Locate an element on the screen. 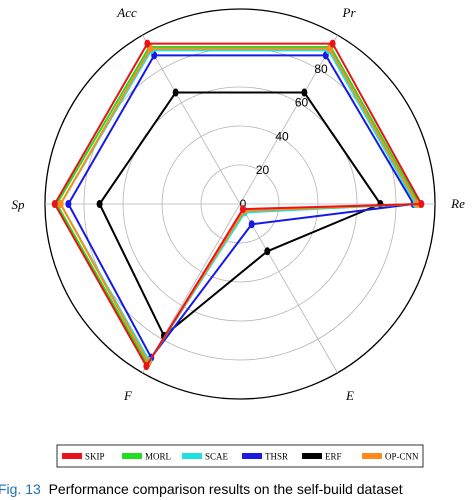  axis-label-e: E is located at coordinates (349, 395).